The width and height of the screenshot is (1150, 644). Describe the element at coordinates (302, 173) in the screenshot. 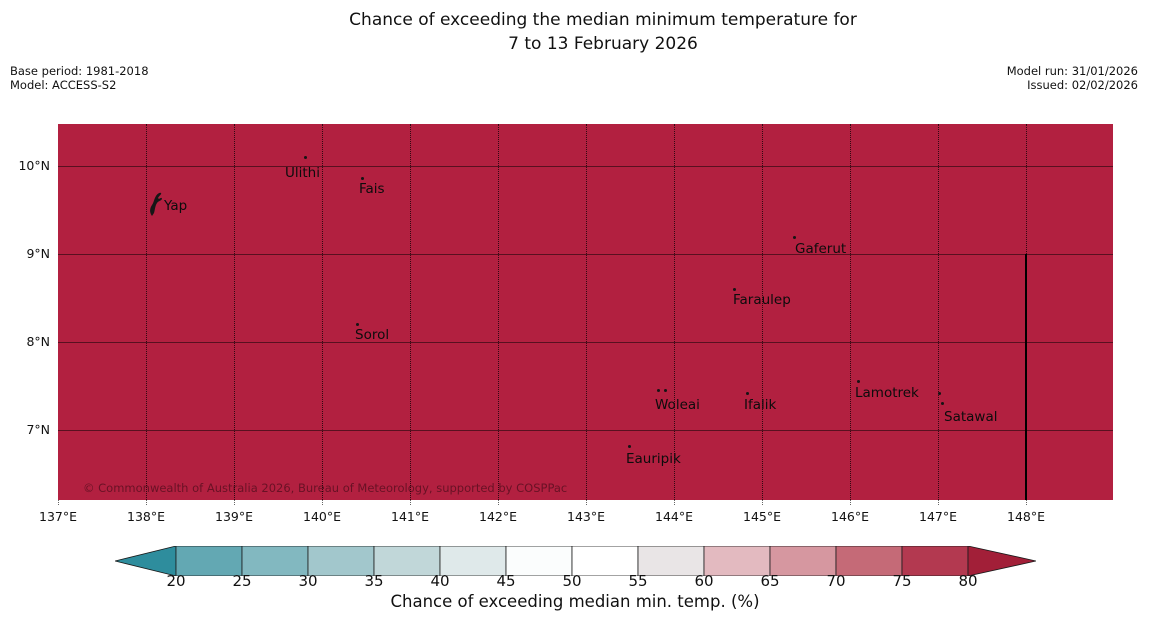

I see `place-label: Ulithi` at that location.